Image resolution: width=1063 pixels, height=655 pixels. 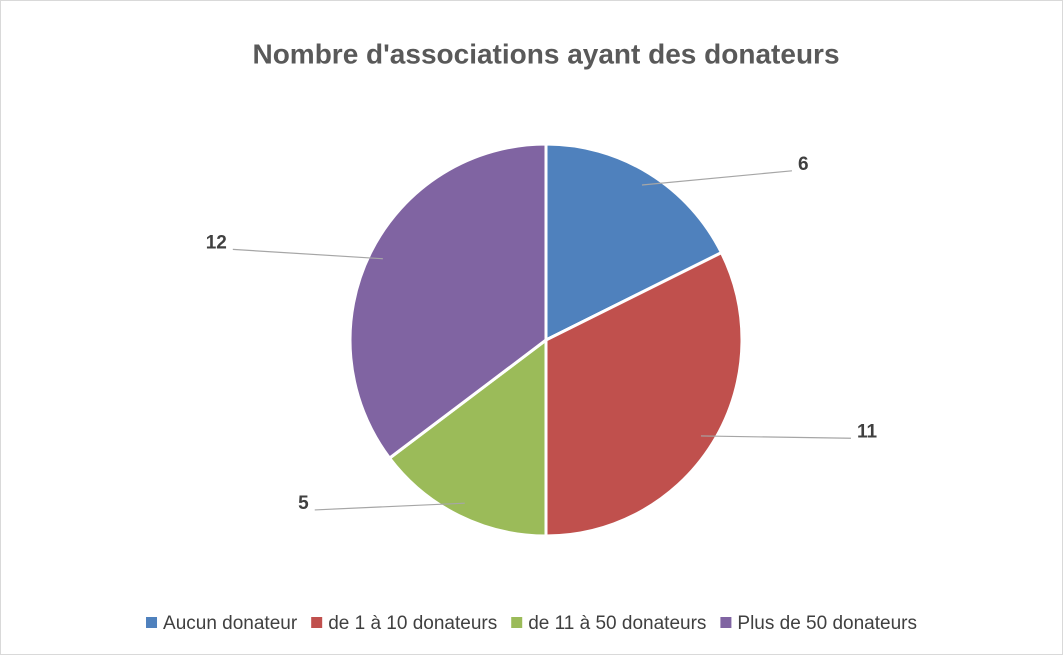 What do you see at coordinates (216, 242) in the screenshot?
I see `data-label: 12` at bounding box center [216, 242].